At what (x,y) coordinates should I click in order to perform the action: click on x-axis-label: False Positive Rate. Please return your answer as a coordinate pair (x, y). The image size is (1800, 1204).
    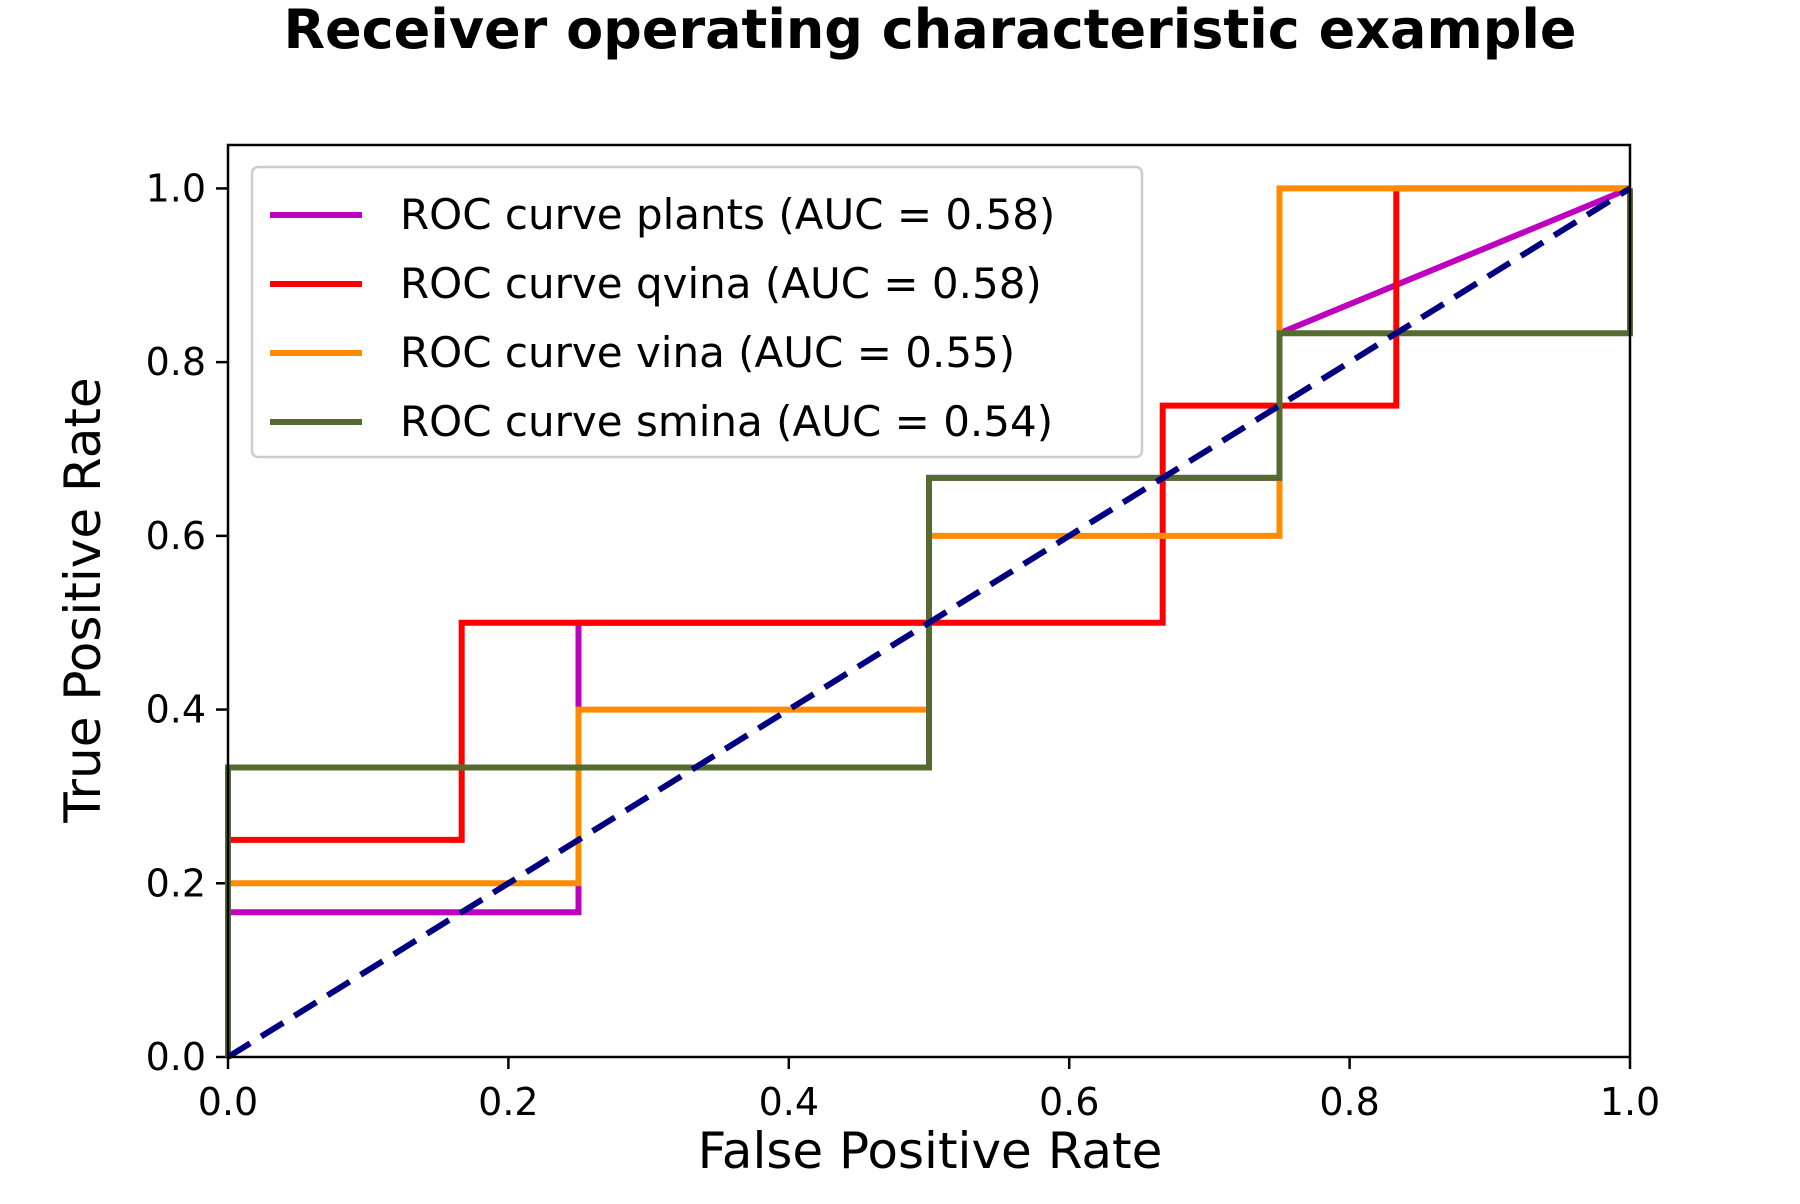
    Looking at the image, I should click on (930, 1151).